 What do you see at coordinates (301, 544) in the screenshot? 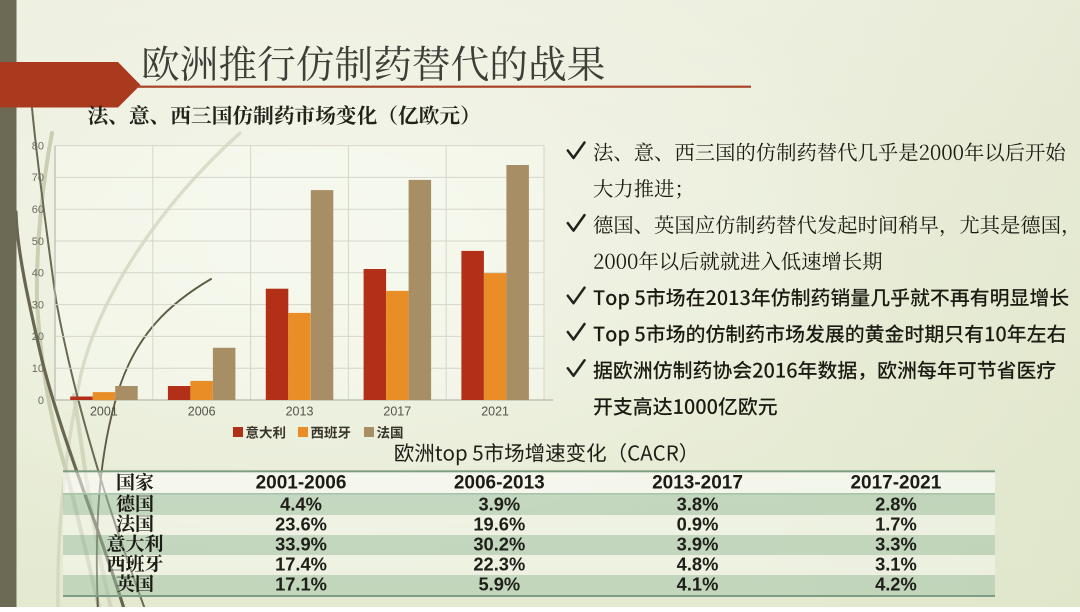
I see `svg-text: 33.9%` at bounding box center [301, 544].